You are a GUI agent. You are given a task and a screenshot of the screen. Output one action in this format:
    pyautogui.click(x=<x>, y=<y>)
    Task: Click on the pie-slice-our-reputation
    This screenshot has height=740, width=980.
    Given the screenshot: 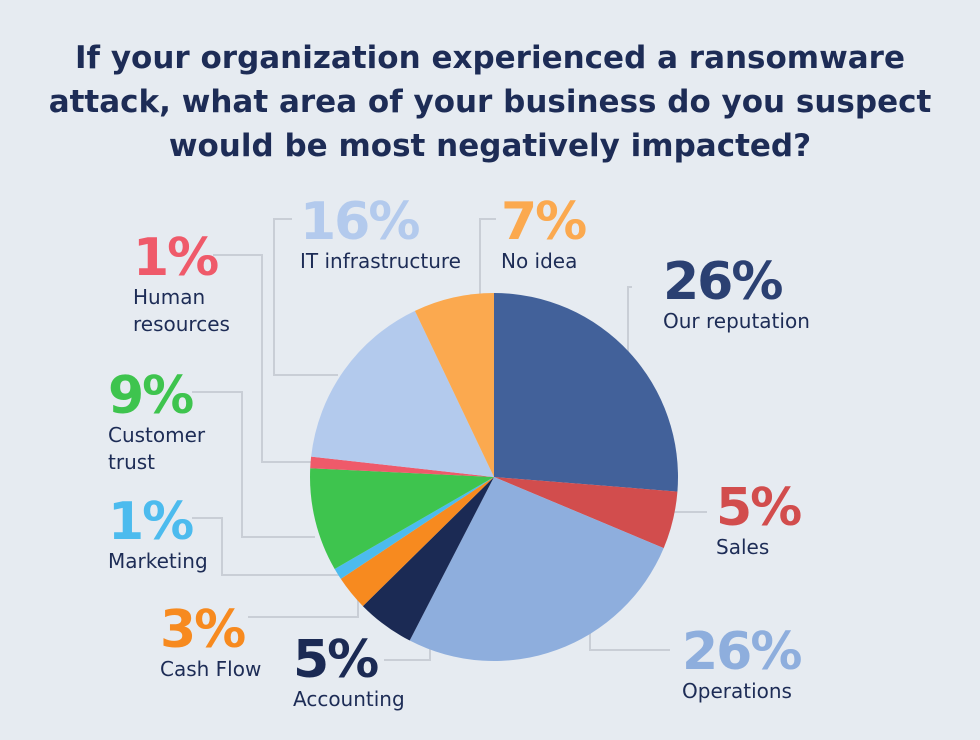 What is the action you would take?
    pyautogui.click(x=586, y=392)
    